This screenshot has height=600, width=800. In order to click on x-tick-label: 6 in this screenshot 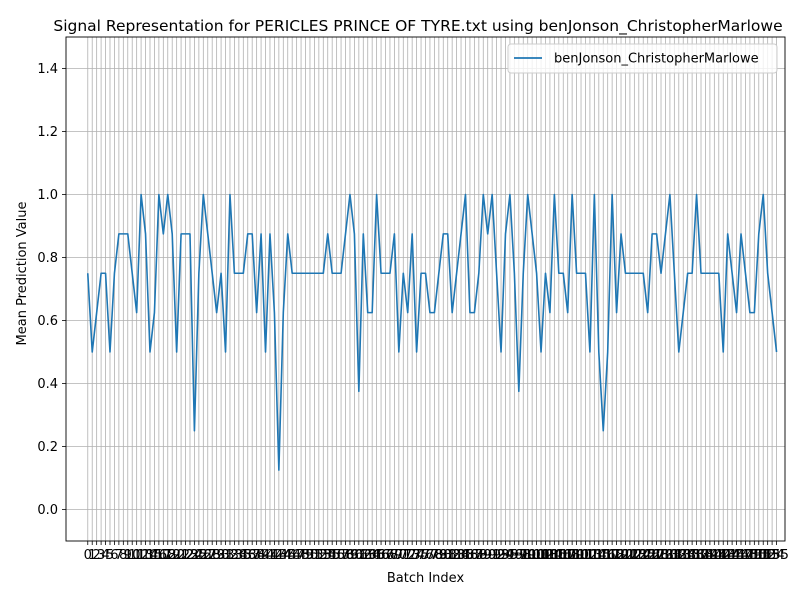, I will do `click(114, 555)`.